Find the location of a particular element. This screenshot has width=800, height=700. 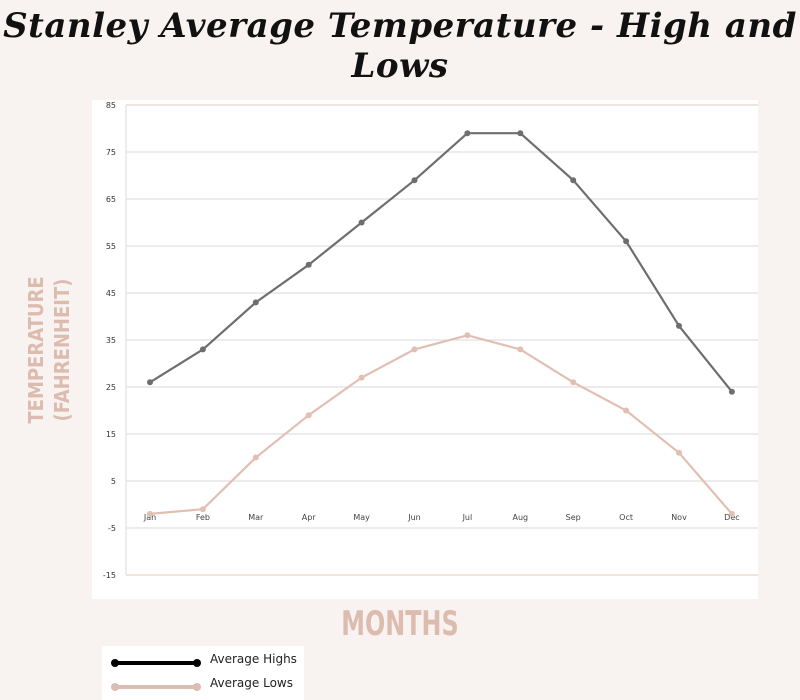

x-tick-label: Apr is located at coordinates (309, 517).